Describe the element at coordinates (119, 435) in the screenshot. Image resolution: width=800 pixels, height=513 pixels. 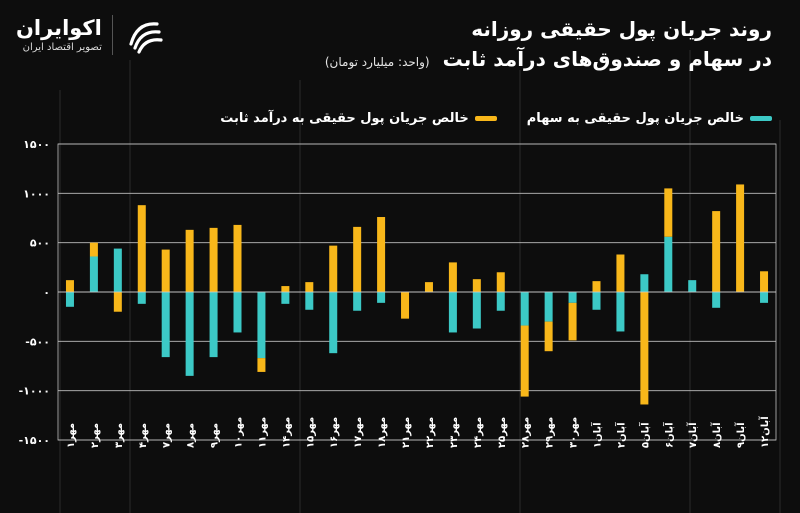
I see `x-tick-label: مهر۳` at that location.